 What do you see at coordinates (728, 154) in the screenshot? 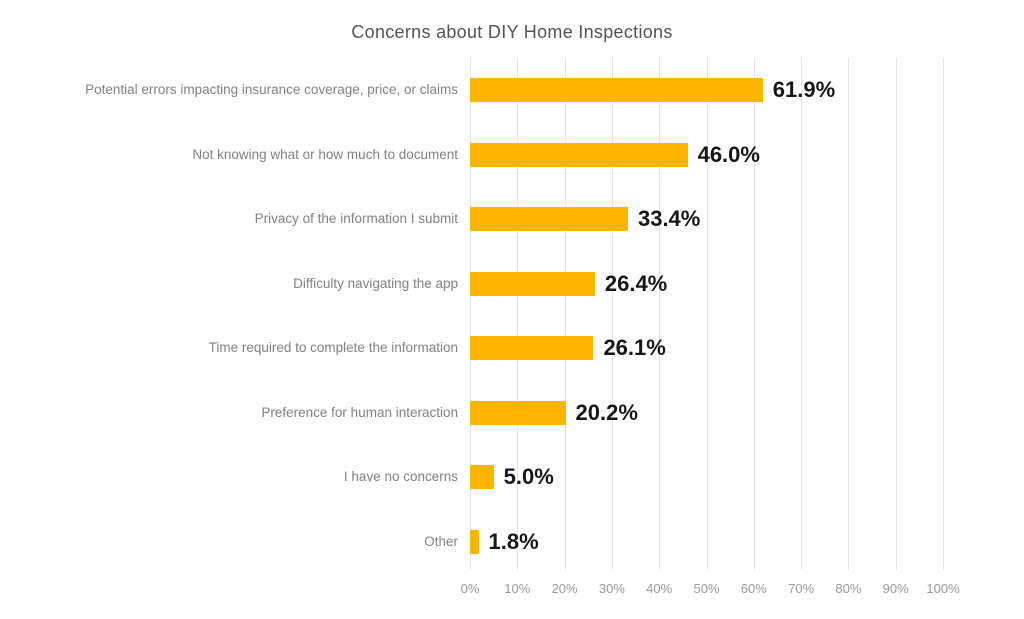
I see `value-label: 46.0%` at bounding box center [728, 154].